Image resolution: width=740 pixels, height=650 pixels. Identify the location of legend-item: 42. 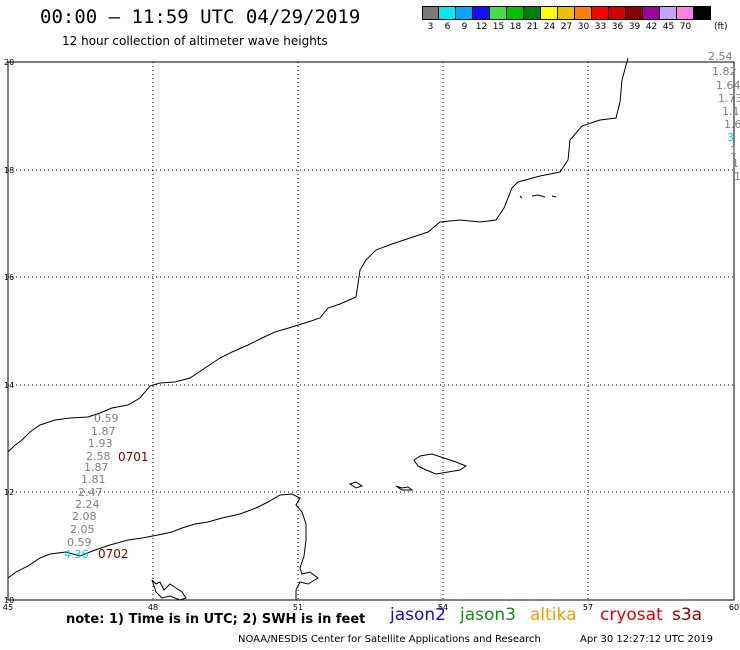
(651, 19).